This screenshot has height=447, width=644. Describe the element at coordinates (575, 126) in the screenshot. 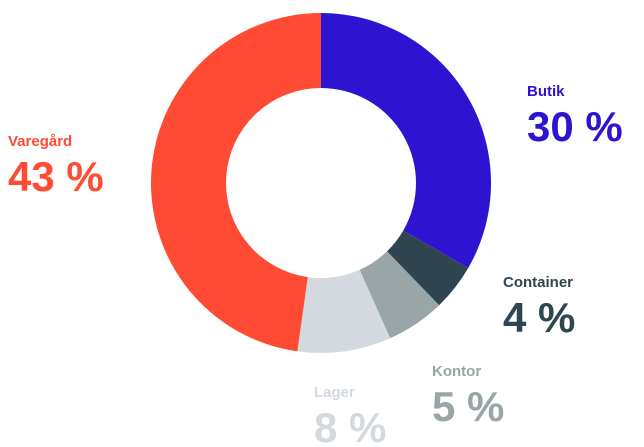

I see `segment-value: 30 %` at that location.